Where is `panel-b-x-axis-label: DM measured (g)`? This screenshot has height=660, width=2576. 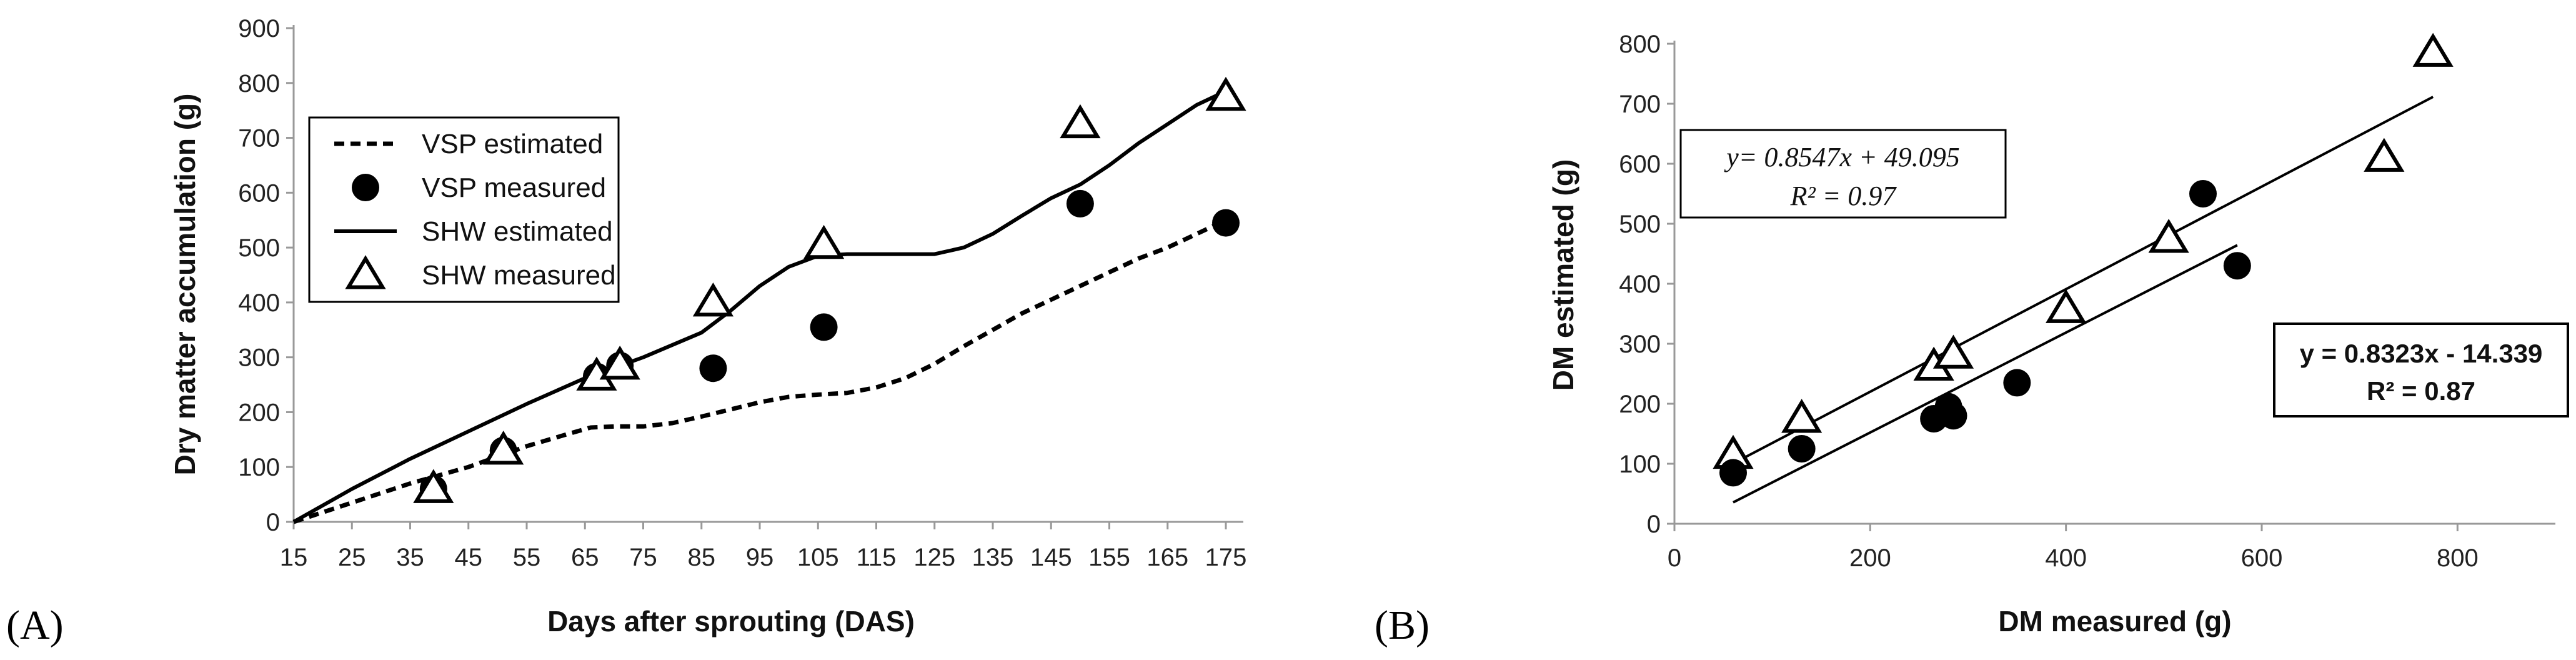 panel-b-x-axis-label: DM measured (g) is located at coordinates (2114, 621).